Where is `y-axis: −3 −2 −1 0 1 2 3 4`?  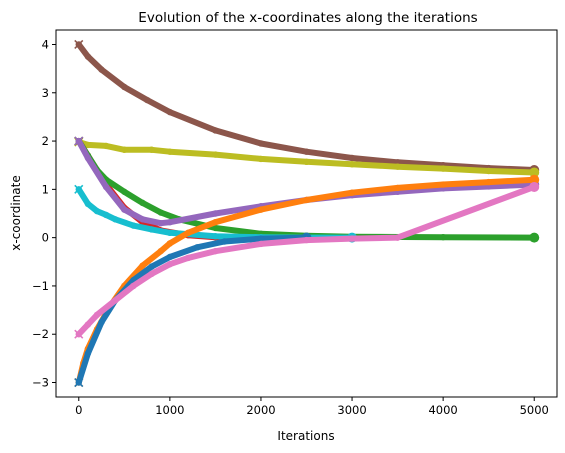 y-axis: −3 −2 −1 0 1 2 3 4 is located at coordinates (44, 213).